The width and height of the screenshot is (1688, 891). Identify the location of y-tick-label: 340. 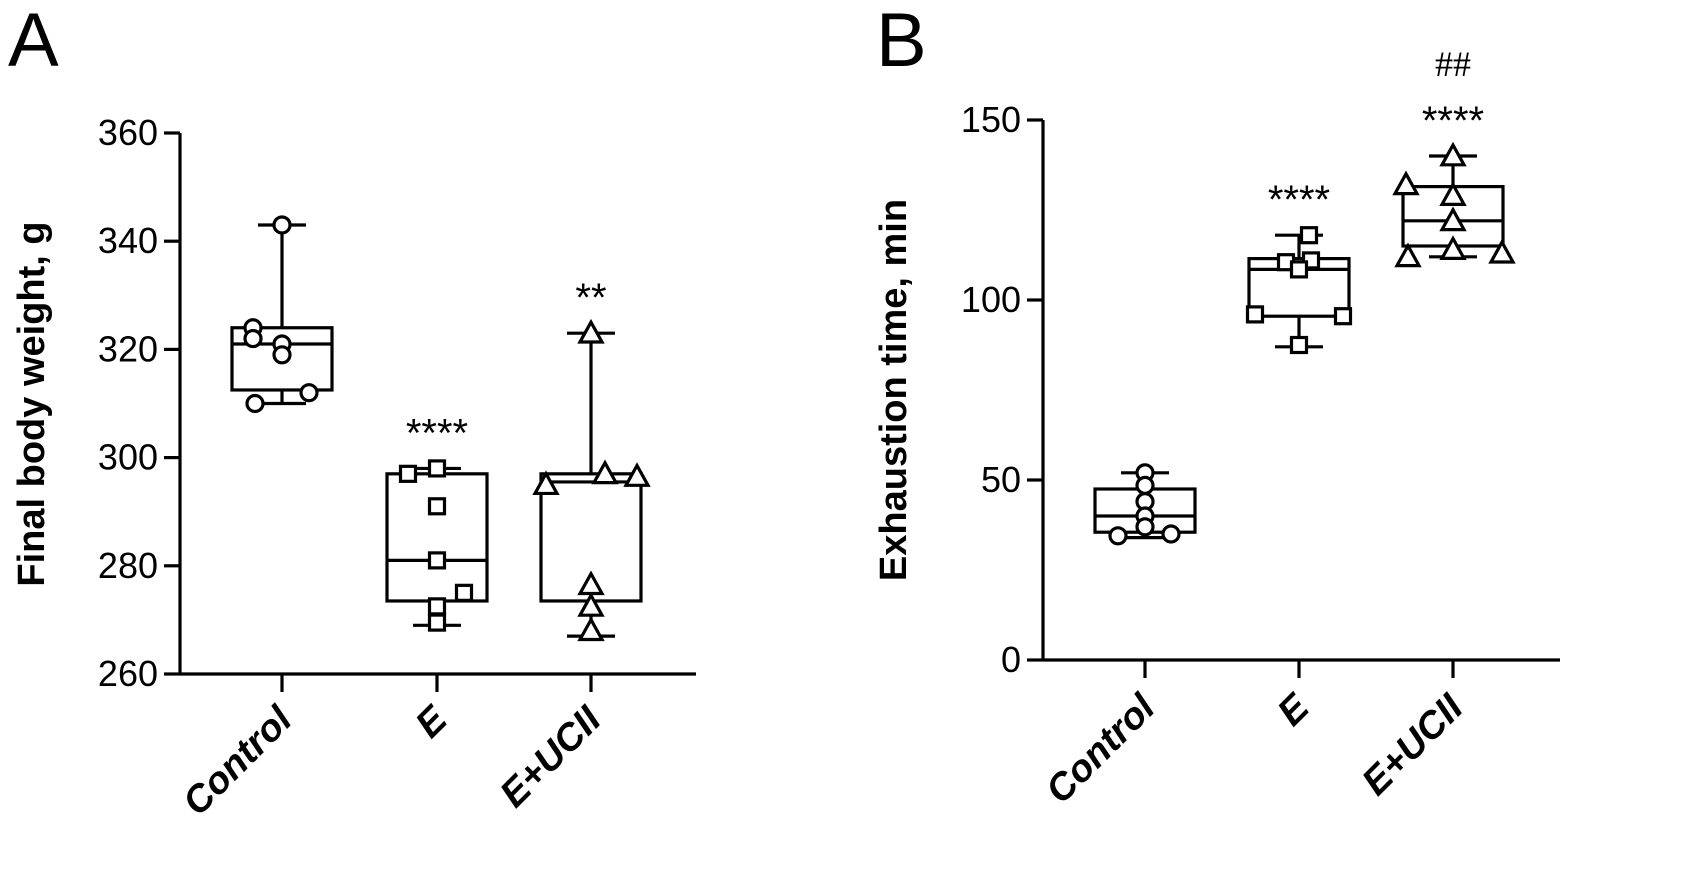
(128, 240).